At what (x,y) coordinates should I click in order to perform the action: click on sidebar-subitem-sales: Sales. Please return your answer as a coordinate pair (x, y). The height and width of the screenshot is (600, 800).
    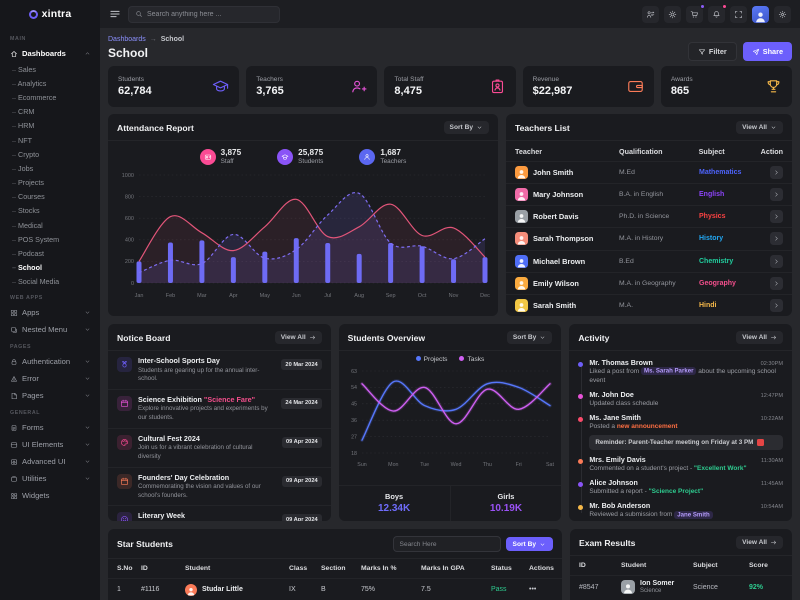
    Looking at the image, I should click on (50, 69).